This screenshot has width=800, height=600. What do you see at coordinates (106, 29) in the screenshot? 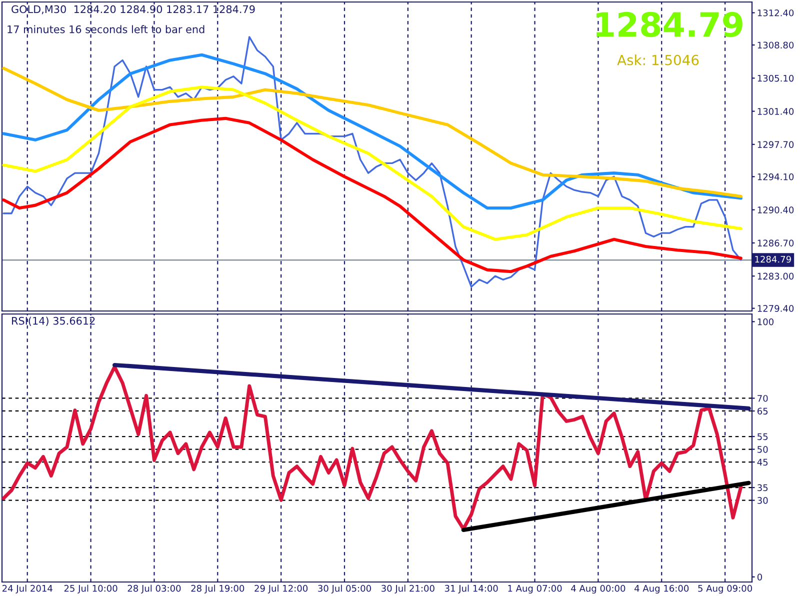
I see `annotation: 17 minutes 16 seconds left to bar end` at bounding box center [106, 29].